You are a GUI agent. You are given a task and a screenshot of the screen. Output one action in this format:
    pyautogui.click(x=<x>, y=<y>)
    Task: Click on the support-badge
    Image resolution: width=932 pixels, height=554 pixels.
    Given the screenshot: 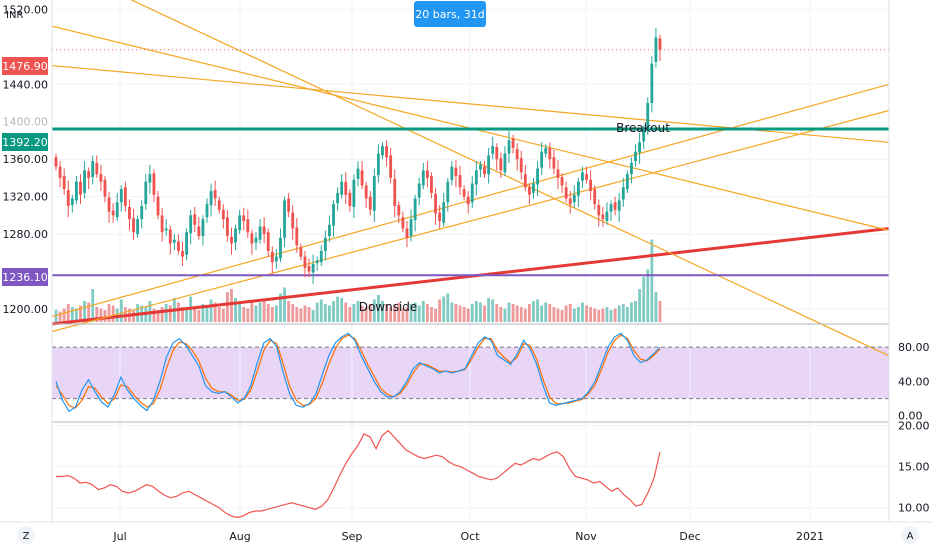 What is the action you would take?
    pyautogui.click(x=25, y=277)
    